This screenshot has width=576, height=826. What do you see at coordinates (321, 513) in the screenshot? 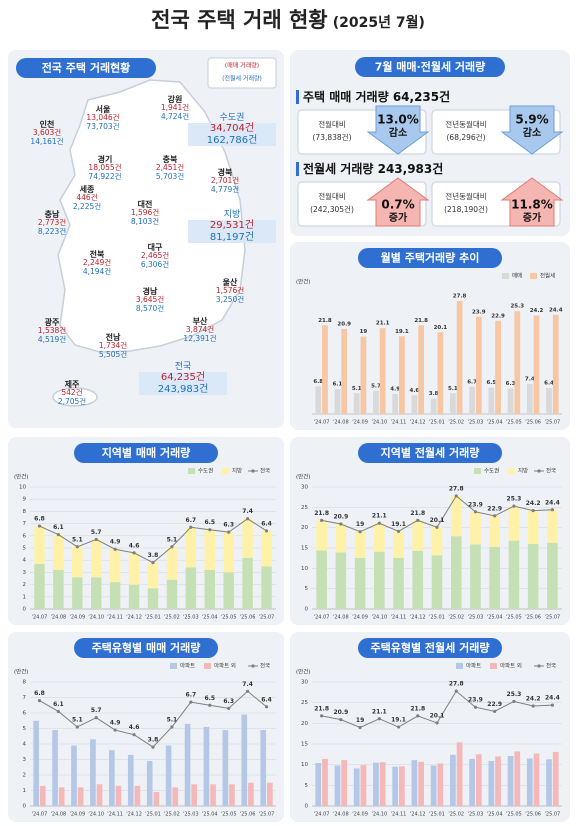
I see `line-label: 21.8` at bounding box center [321, 513].